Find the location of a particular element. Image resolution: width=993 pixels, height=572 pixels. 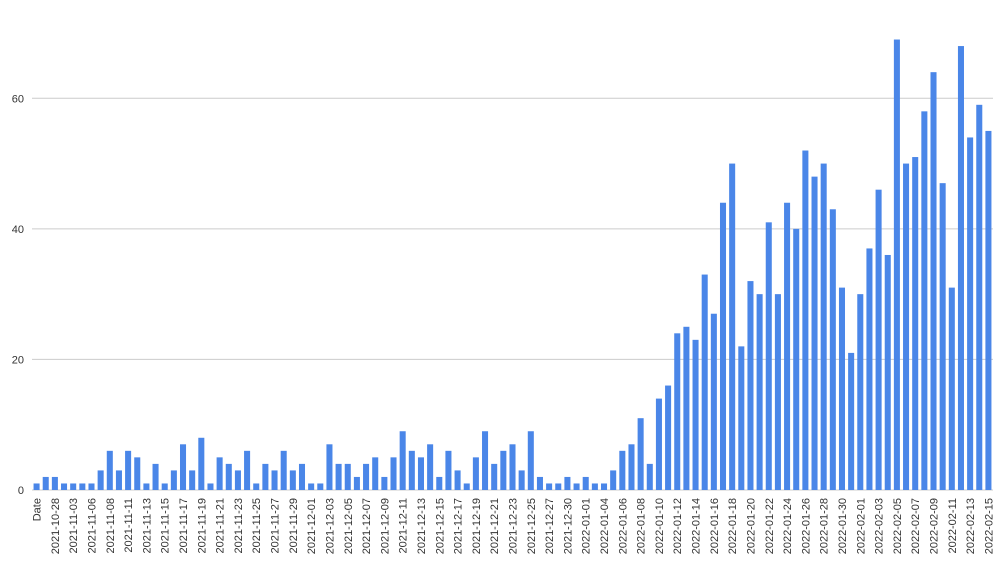

x-tick-label: 2022-01-30 is located at coordinates (843, 526).